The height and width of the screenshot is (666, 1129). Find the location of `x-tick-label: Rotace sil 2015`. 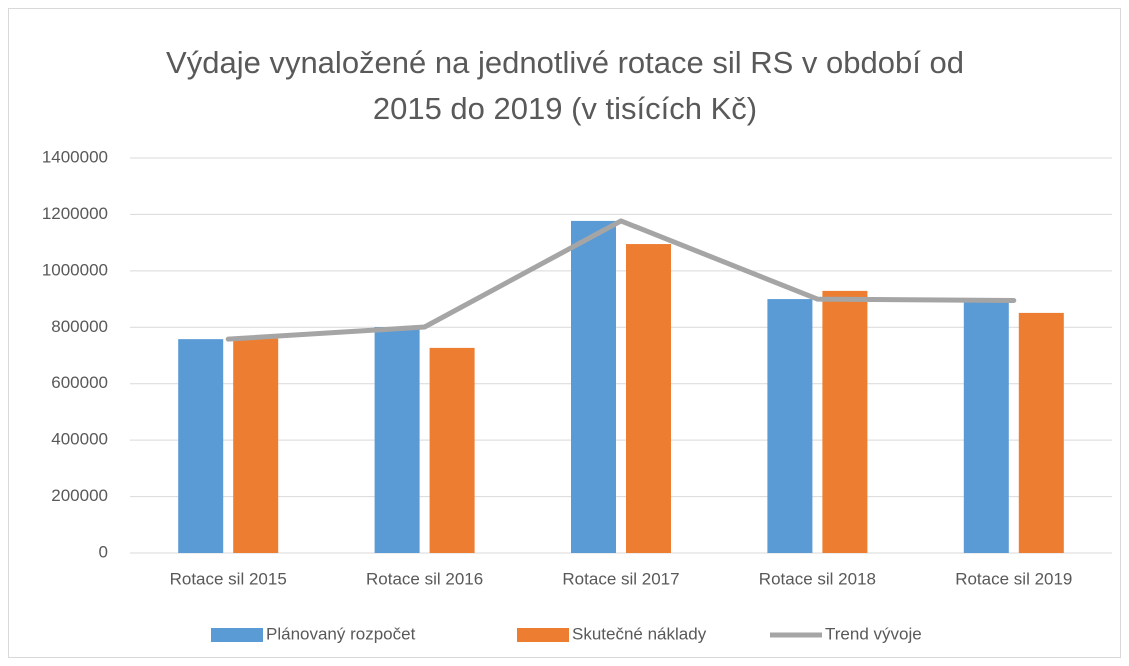

x-tick-label: Rotace sil 2015 is located at coordinates (228, 578).